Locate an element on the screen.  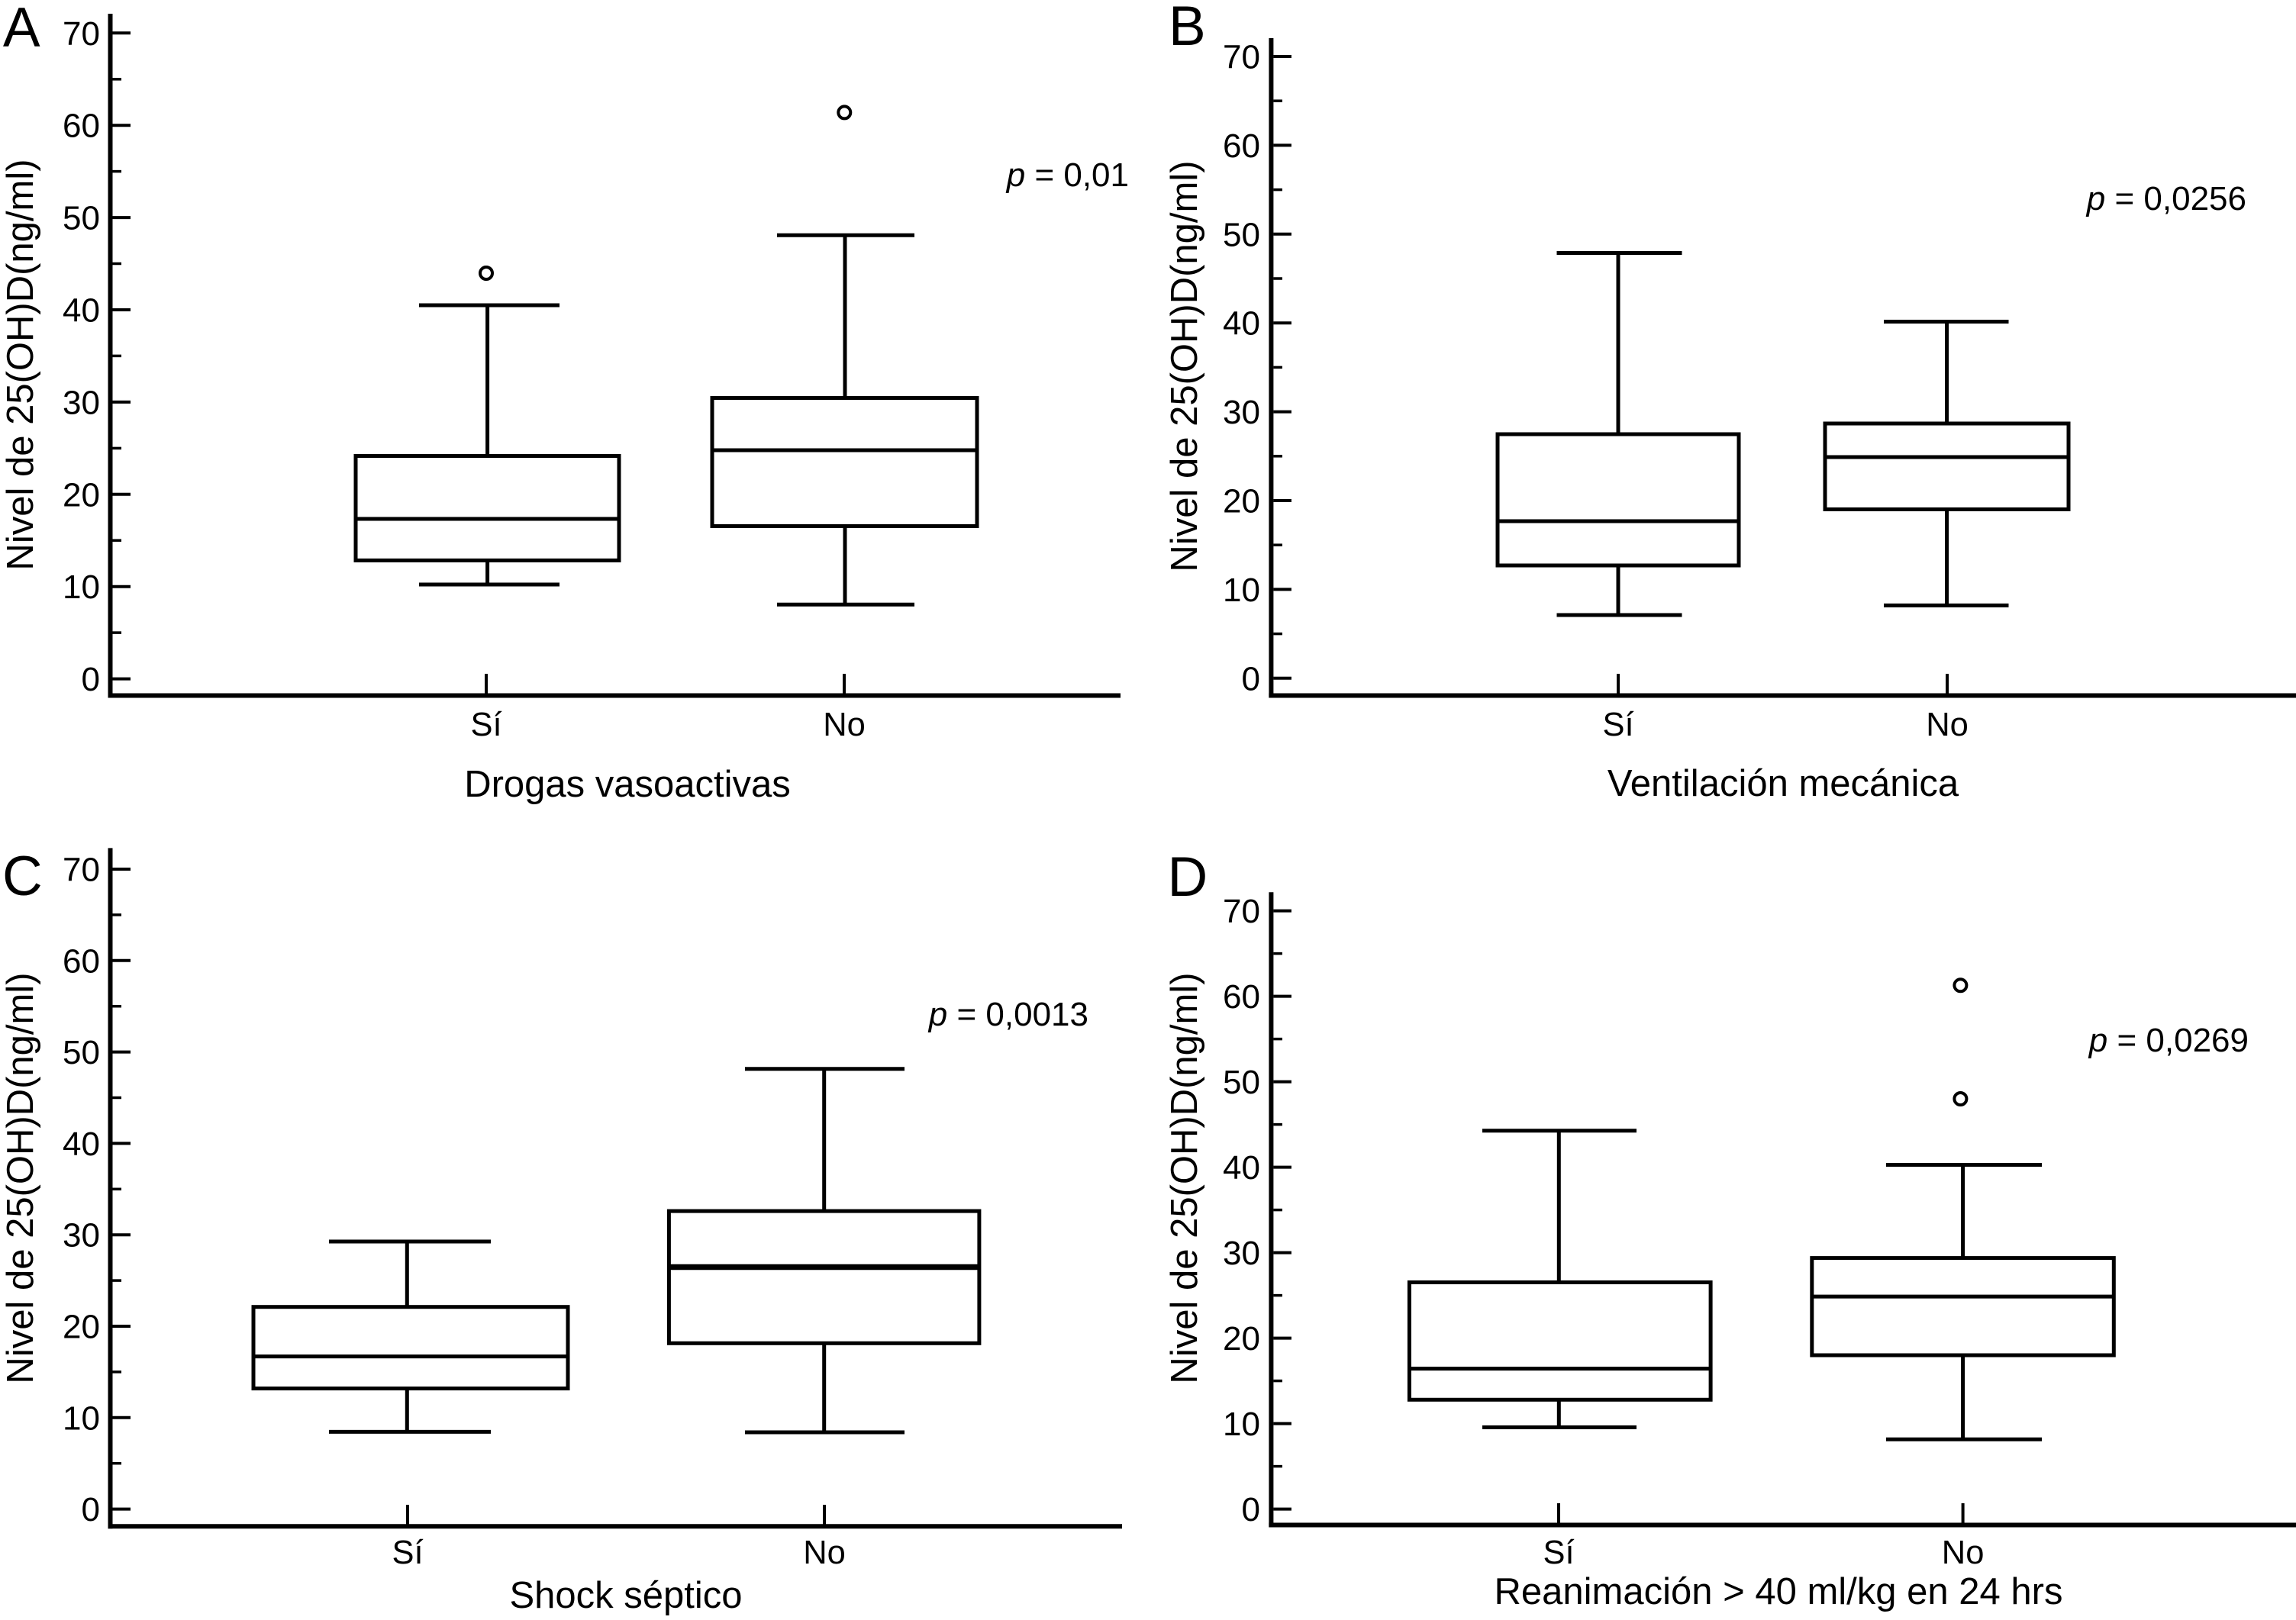
svg-text: D is located at coordinates (1188, 877).